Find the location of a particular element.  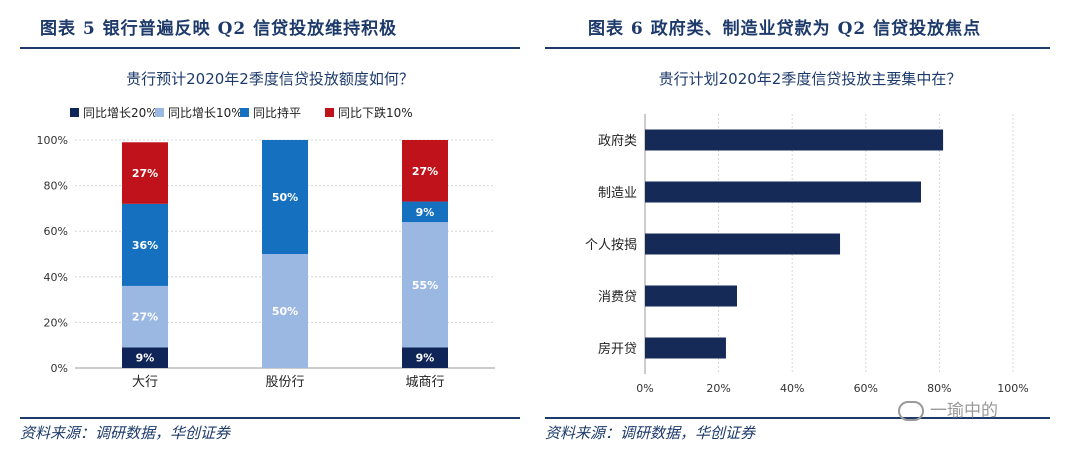

y-tick-label: 20% is located at coordinates (56, 322).